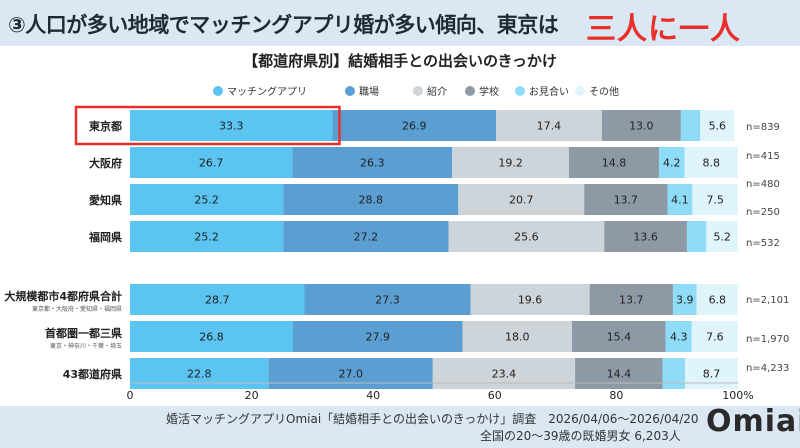 The height and width of the screenshot is (448, 800). What do you see at coordinates (387, 300) in the screenshot?
I see `value-label-4-1: 27.3` at bounding box center [387, 300].